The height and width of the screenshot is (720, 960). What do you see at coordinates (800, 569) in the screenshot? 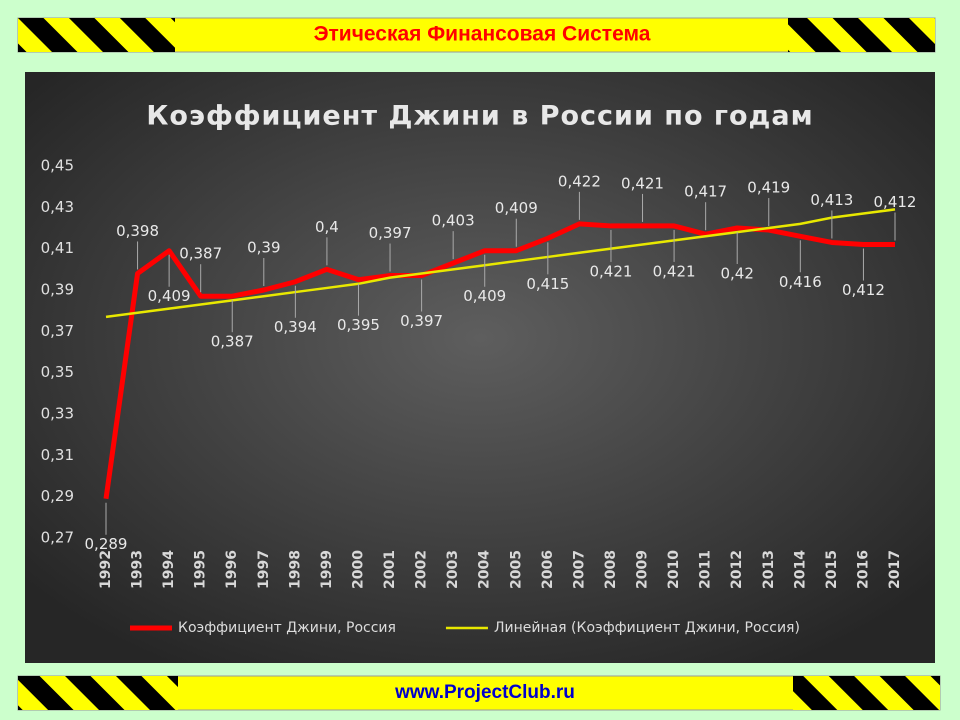
I see `x-tick-label: 2014` at bounding box center [800, 569].